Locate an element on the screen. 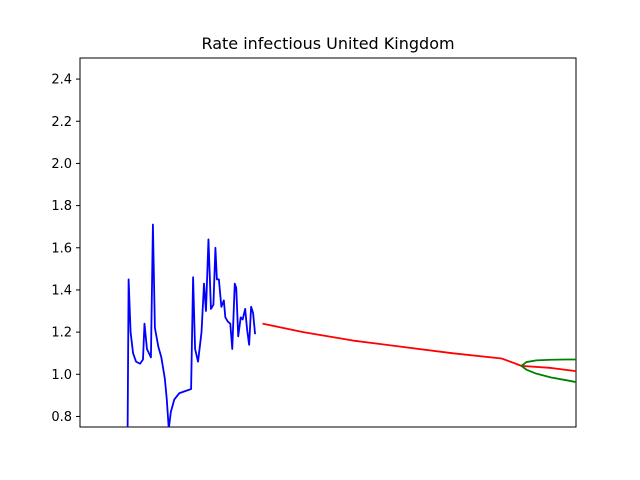 This screenshot has height=480, width=640. y-tick-label: 1.4 is located at coordinates (61, 290).